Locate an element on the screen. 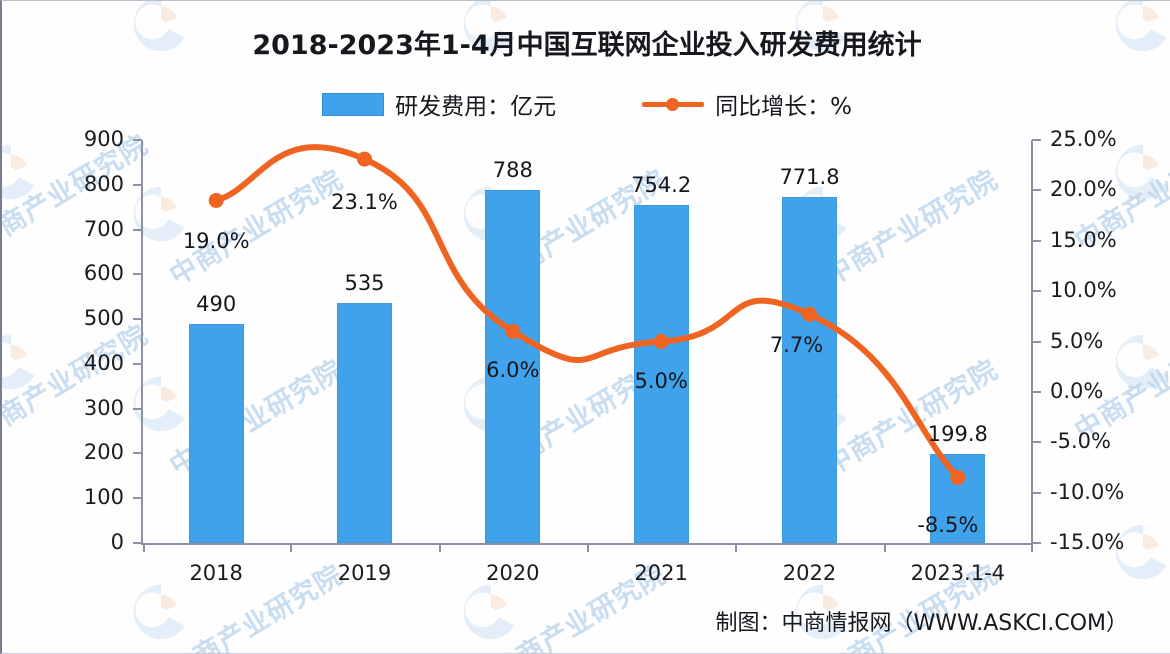 This screenshot has width=1170, height=654. line-value-label: -8.5% is located at coordinates (948, 524).